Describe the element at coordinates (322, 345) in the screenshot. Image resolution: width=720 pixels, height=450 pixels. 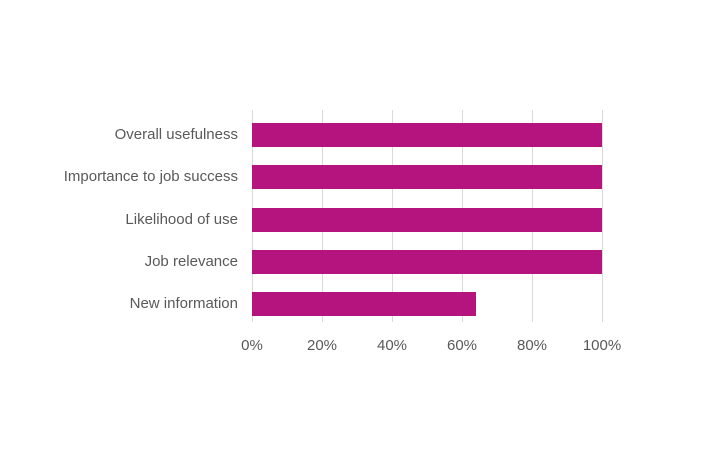
I see `x-tick-label: 20%` at that location.